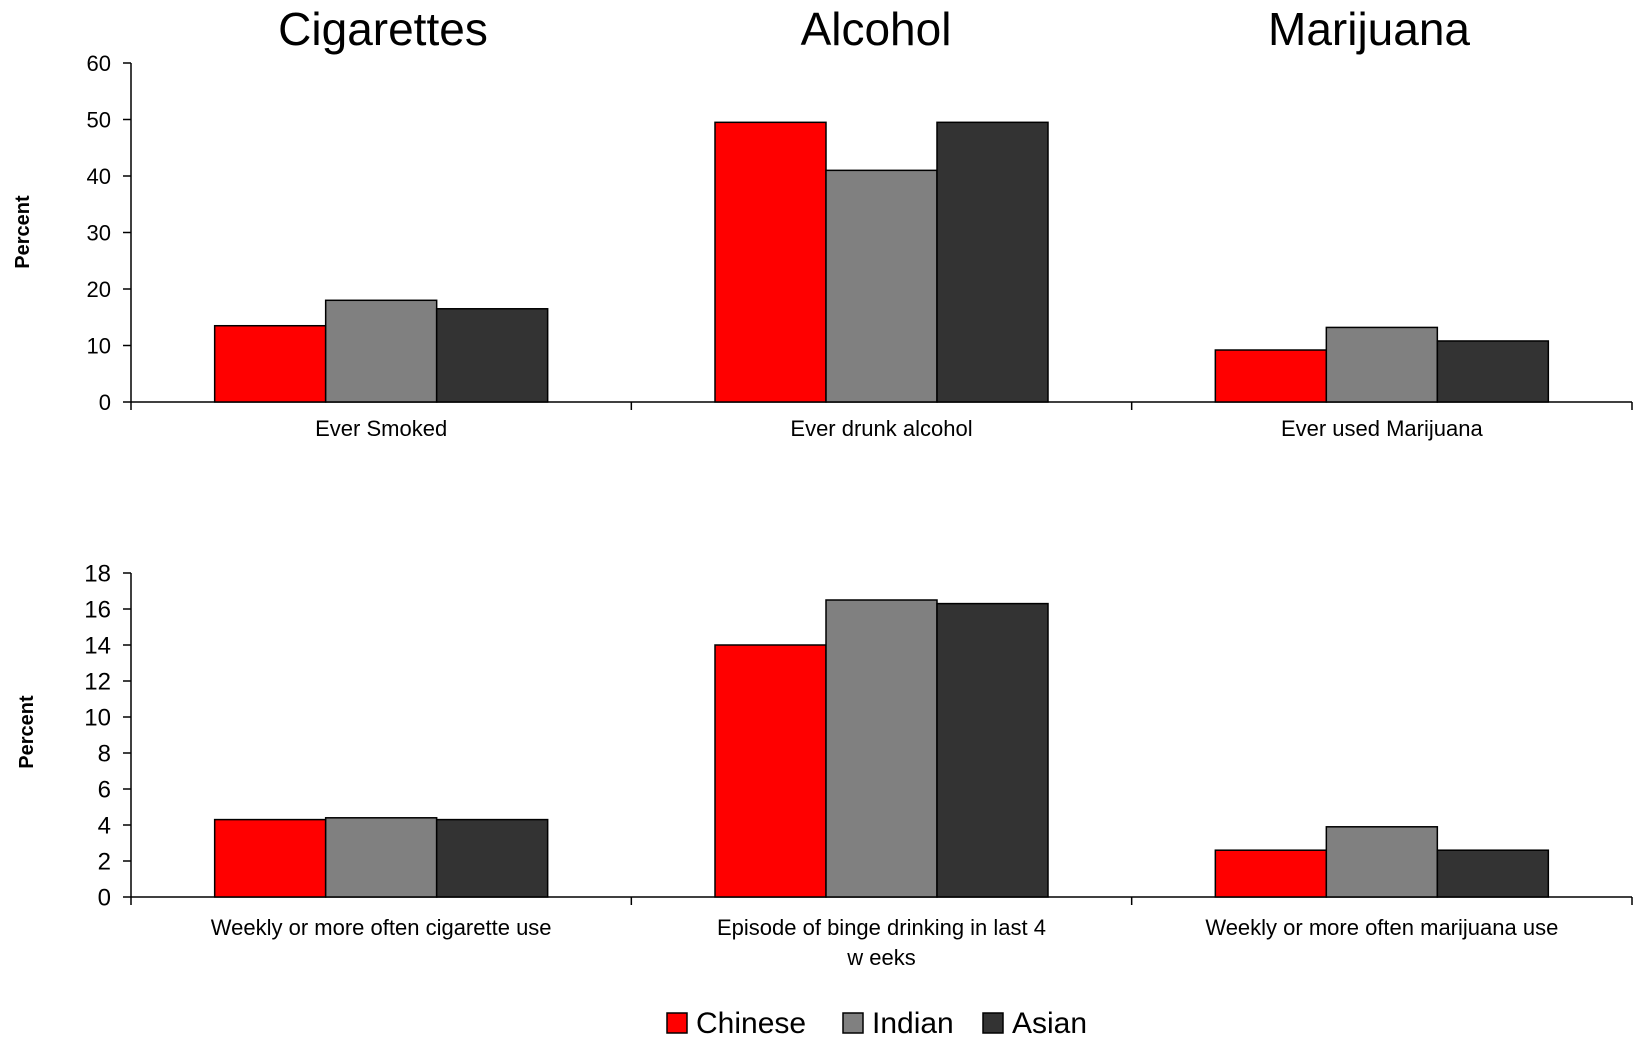  Describe the element at coordinates (99, 119) in the screenshot. I see `top-y-tick-label: 50` at that location.